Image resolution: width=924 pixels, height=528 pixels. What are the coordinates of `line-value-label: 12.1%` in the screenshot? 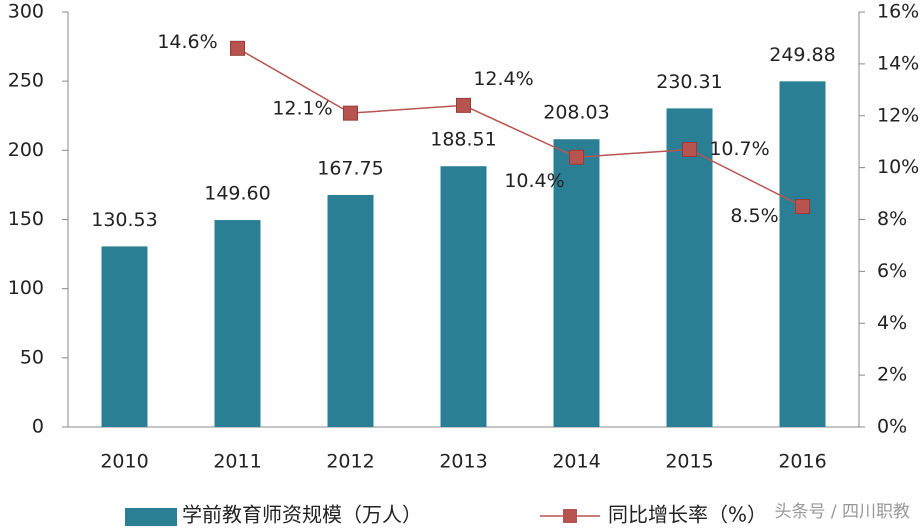 It's located at (302, 109).